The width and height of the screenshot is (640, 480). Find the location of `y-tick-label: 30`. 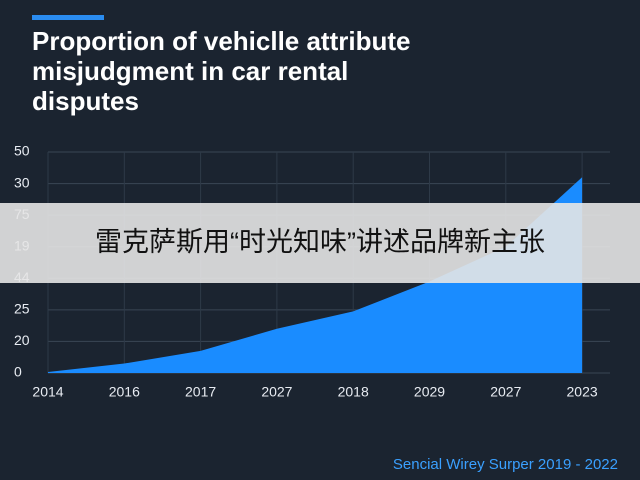

y-tick-label: 30 is located at coordinates (22, 182).